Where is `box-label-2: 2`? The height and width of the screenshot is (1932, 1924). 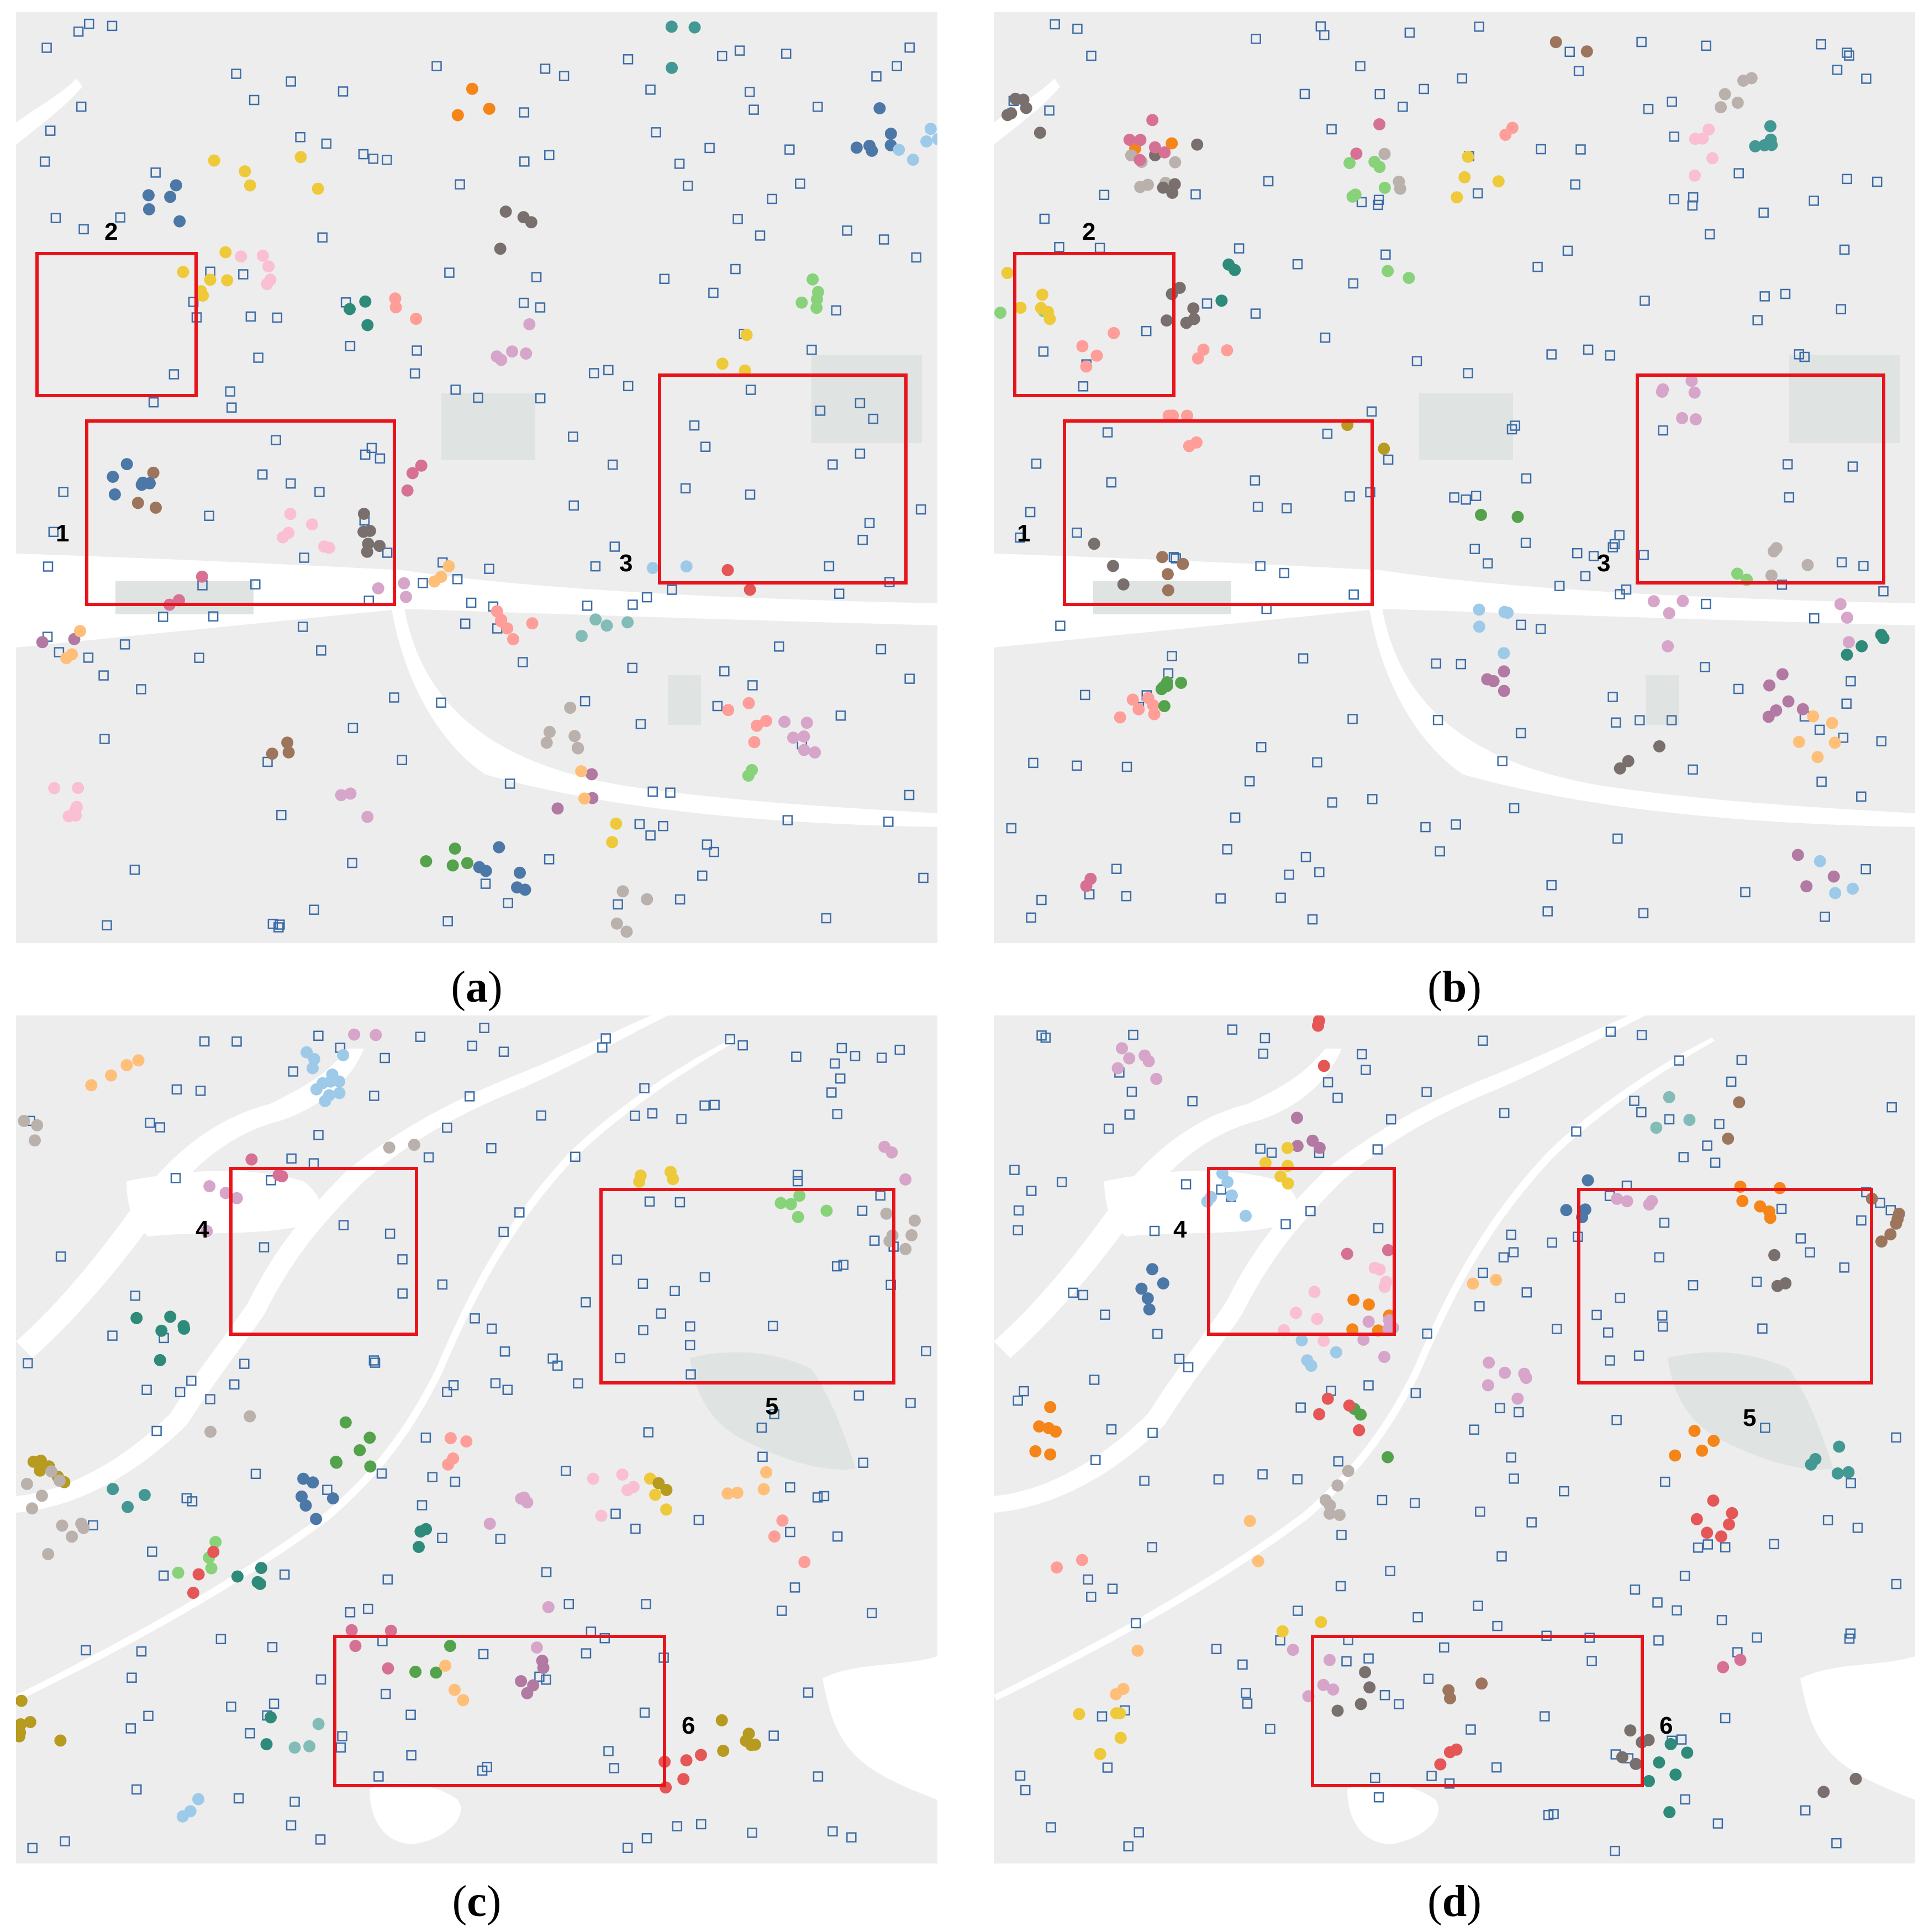
box-label-2: 2 is located at coordinates (111, 232).